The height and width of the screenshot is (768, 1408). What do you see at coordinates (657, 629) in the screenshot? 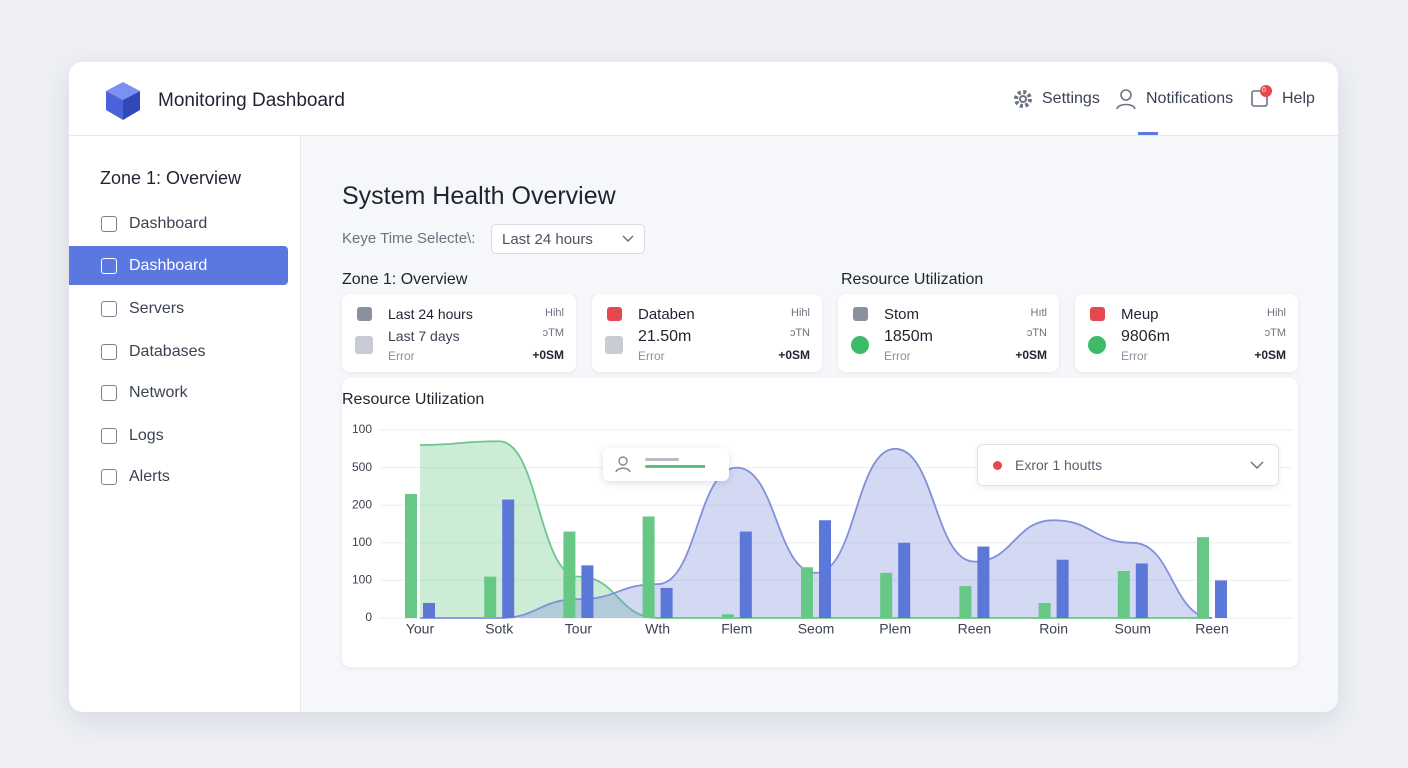
I see `x-tick-label: Wth` at bounding box center [657, 629].